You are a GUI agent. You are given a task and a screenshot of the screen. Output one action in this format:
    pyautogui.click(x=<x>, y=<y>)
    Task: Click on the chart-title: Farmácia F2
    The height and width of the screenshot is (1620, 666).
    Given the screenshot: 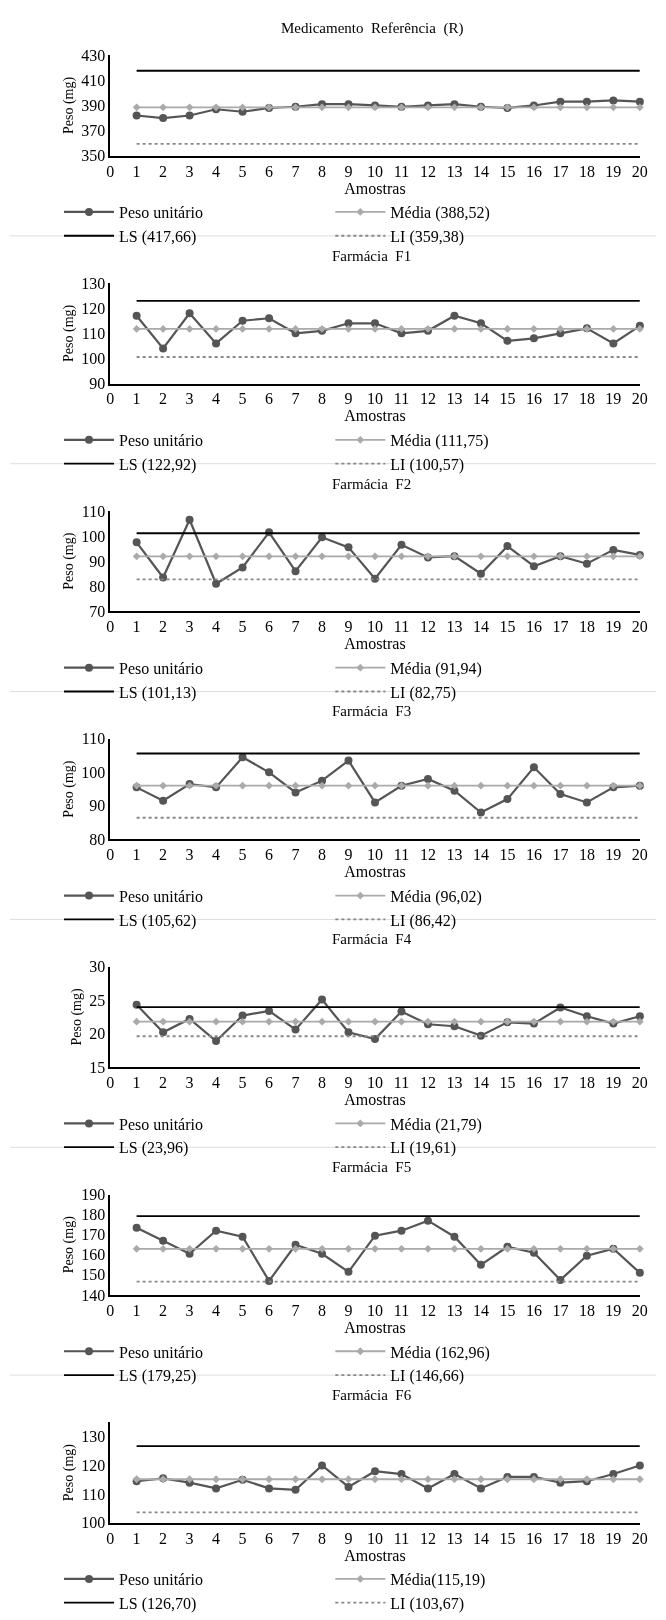 What is the action you would take?
    pyautogui.click(x=372, y=484)
    